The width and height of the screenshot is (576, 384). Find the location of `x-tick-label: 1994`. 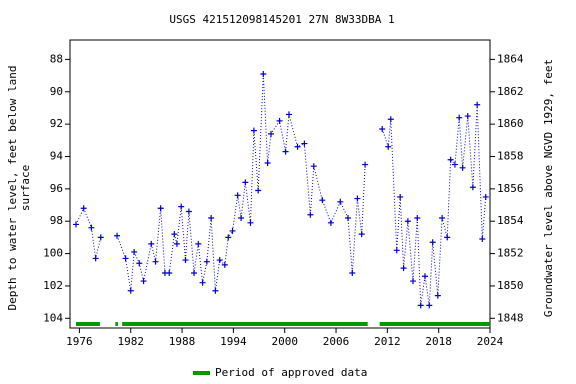

x-tick-label: 1994 is located at coordinates (233, 341).